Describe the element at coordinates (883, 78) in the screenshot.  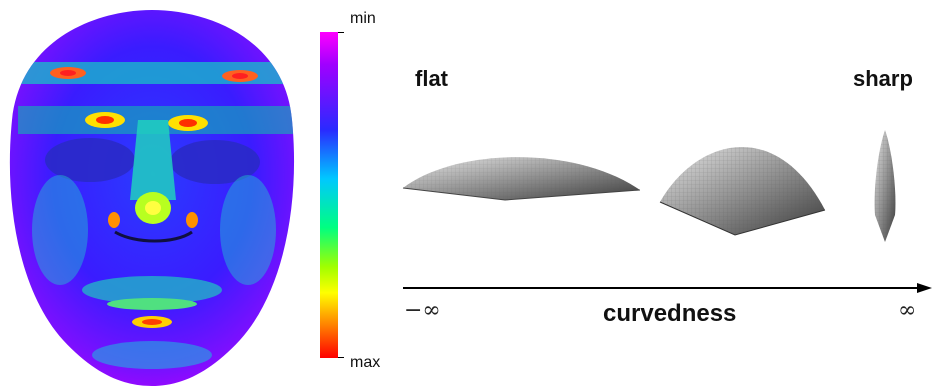
I see `sharp-label: sharp` at that location.